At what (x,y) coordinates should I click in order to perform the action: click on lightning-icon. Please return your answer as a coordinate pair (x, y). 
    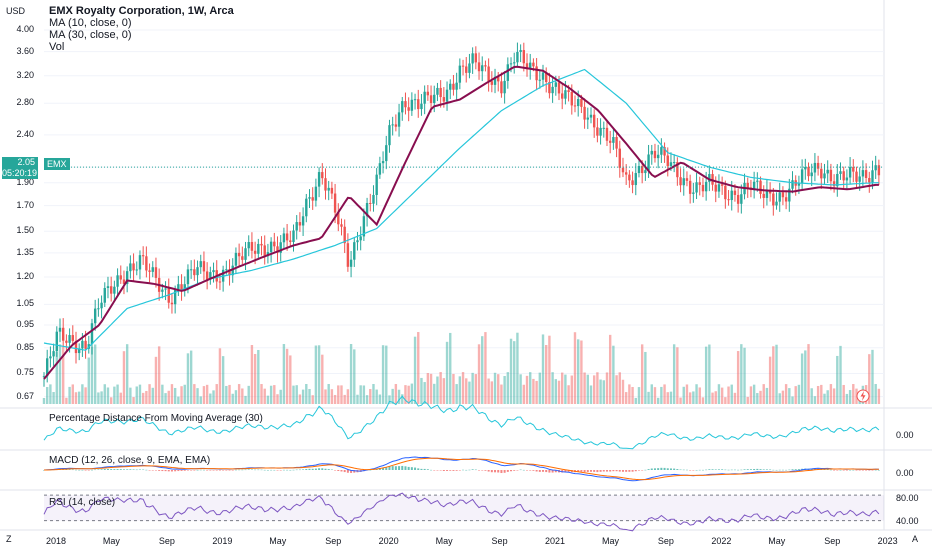
    Looking at the image, I should click on (863, 396).